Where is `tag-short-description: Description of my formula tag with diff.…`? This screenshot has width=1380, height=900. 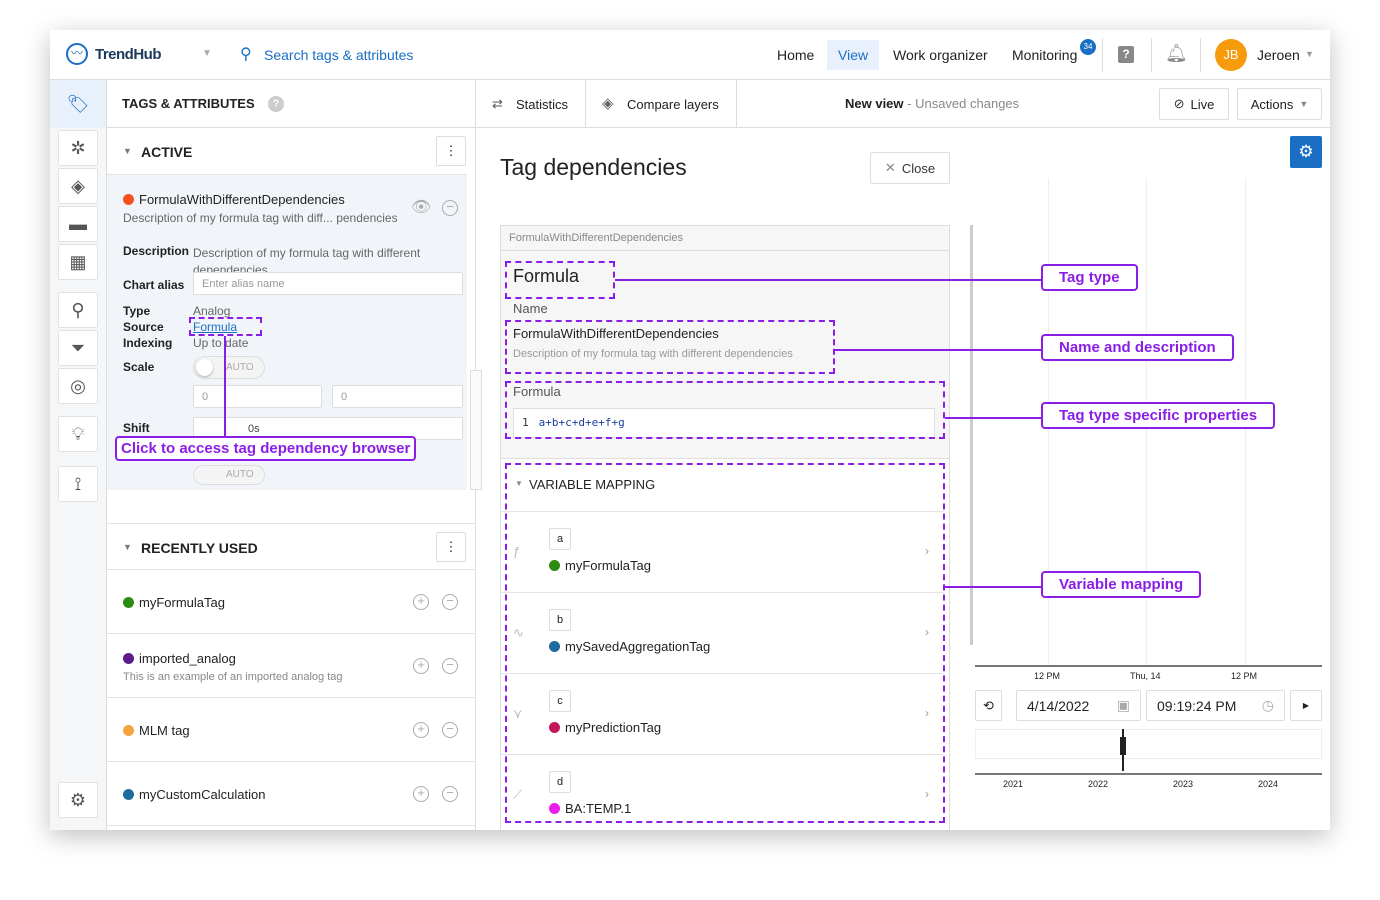
tag-short-description: Description of my formula tag with diff.… is located at coordinates (260, 218).